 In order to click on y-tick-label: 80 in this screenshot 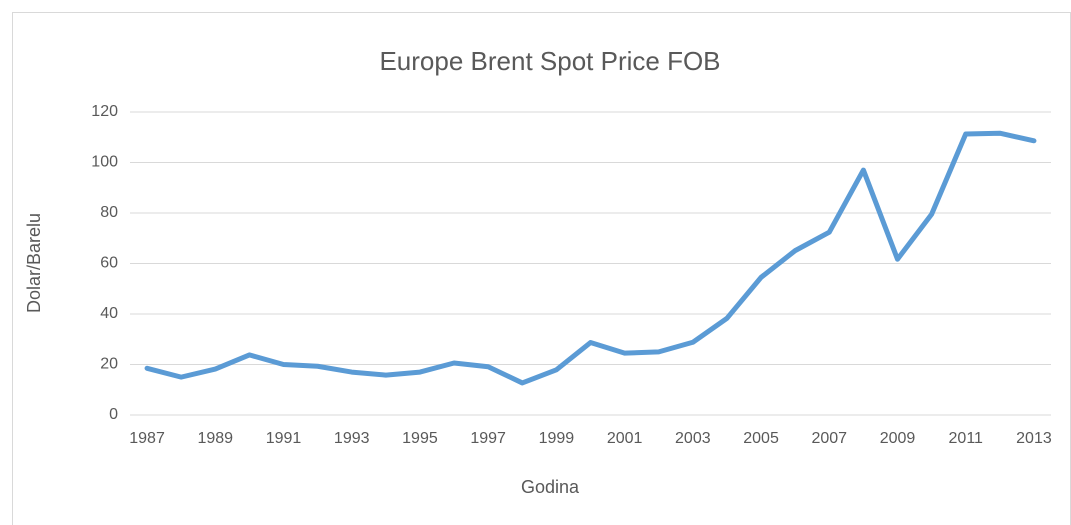, I will do `click(109, 212)`.